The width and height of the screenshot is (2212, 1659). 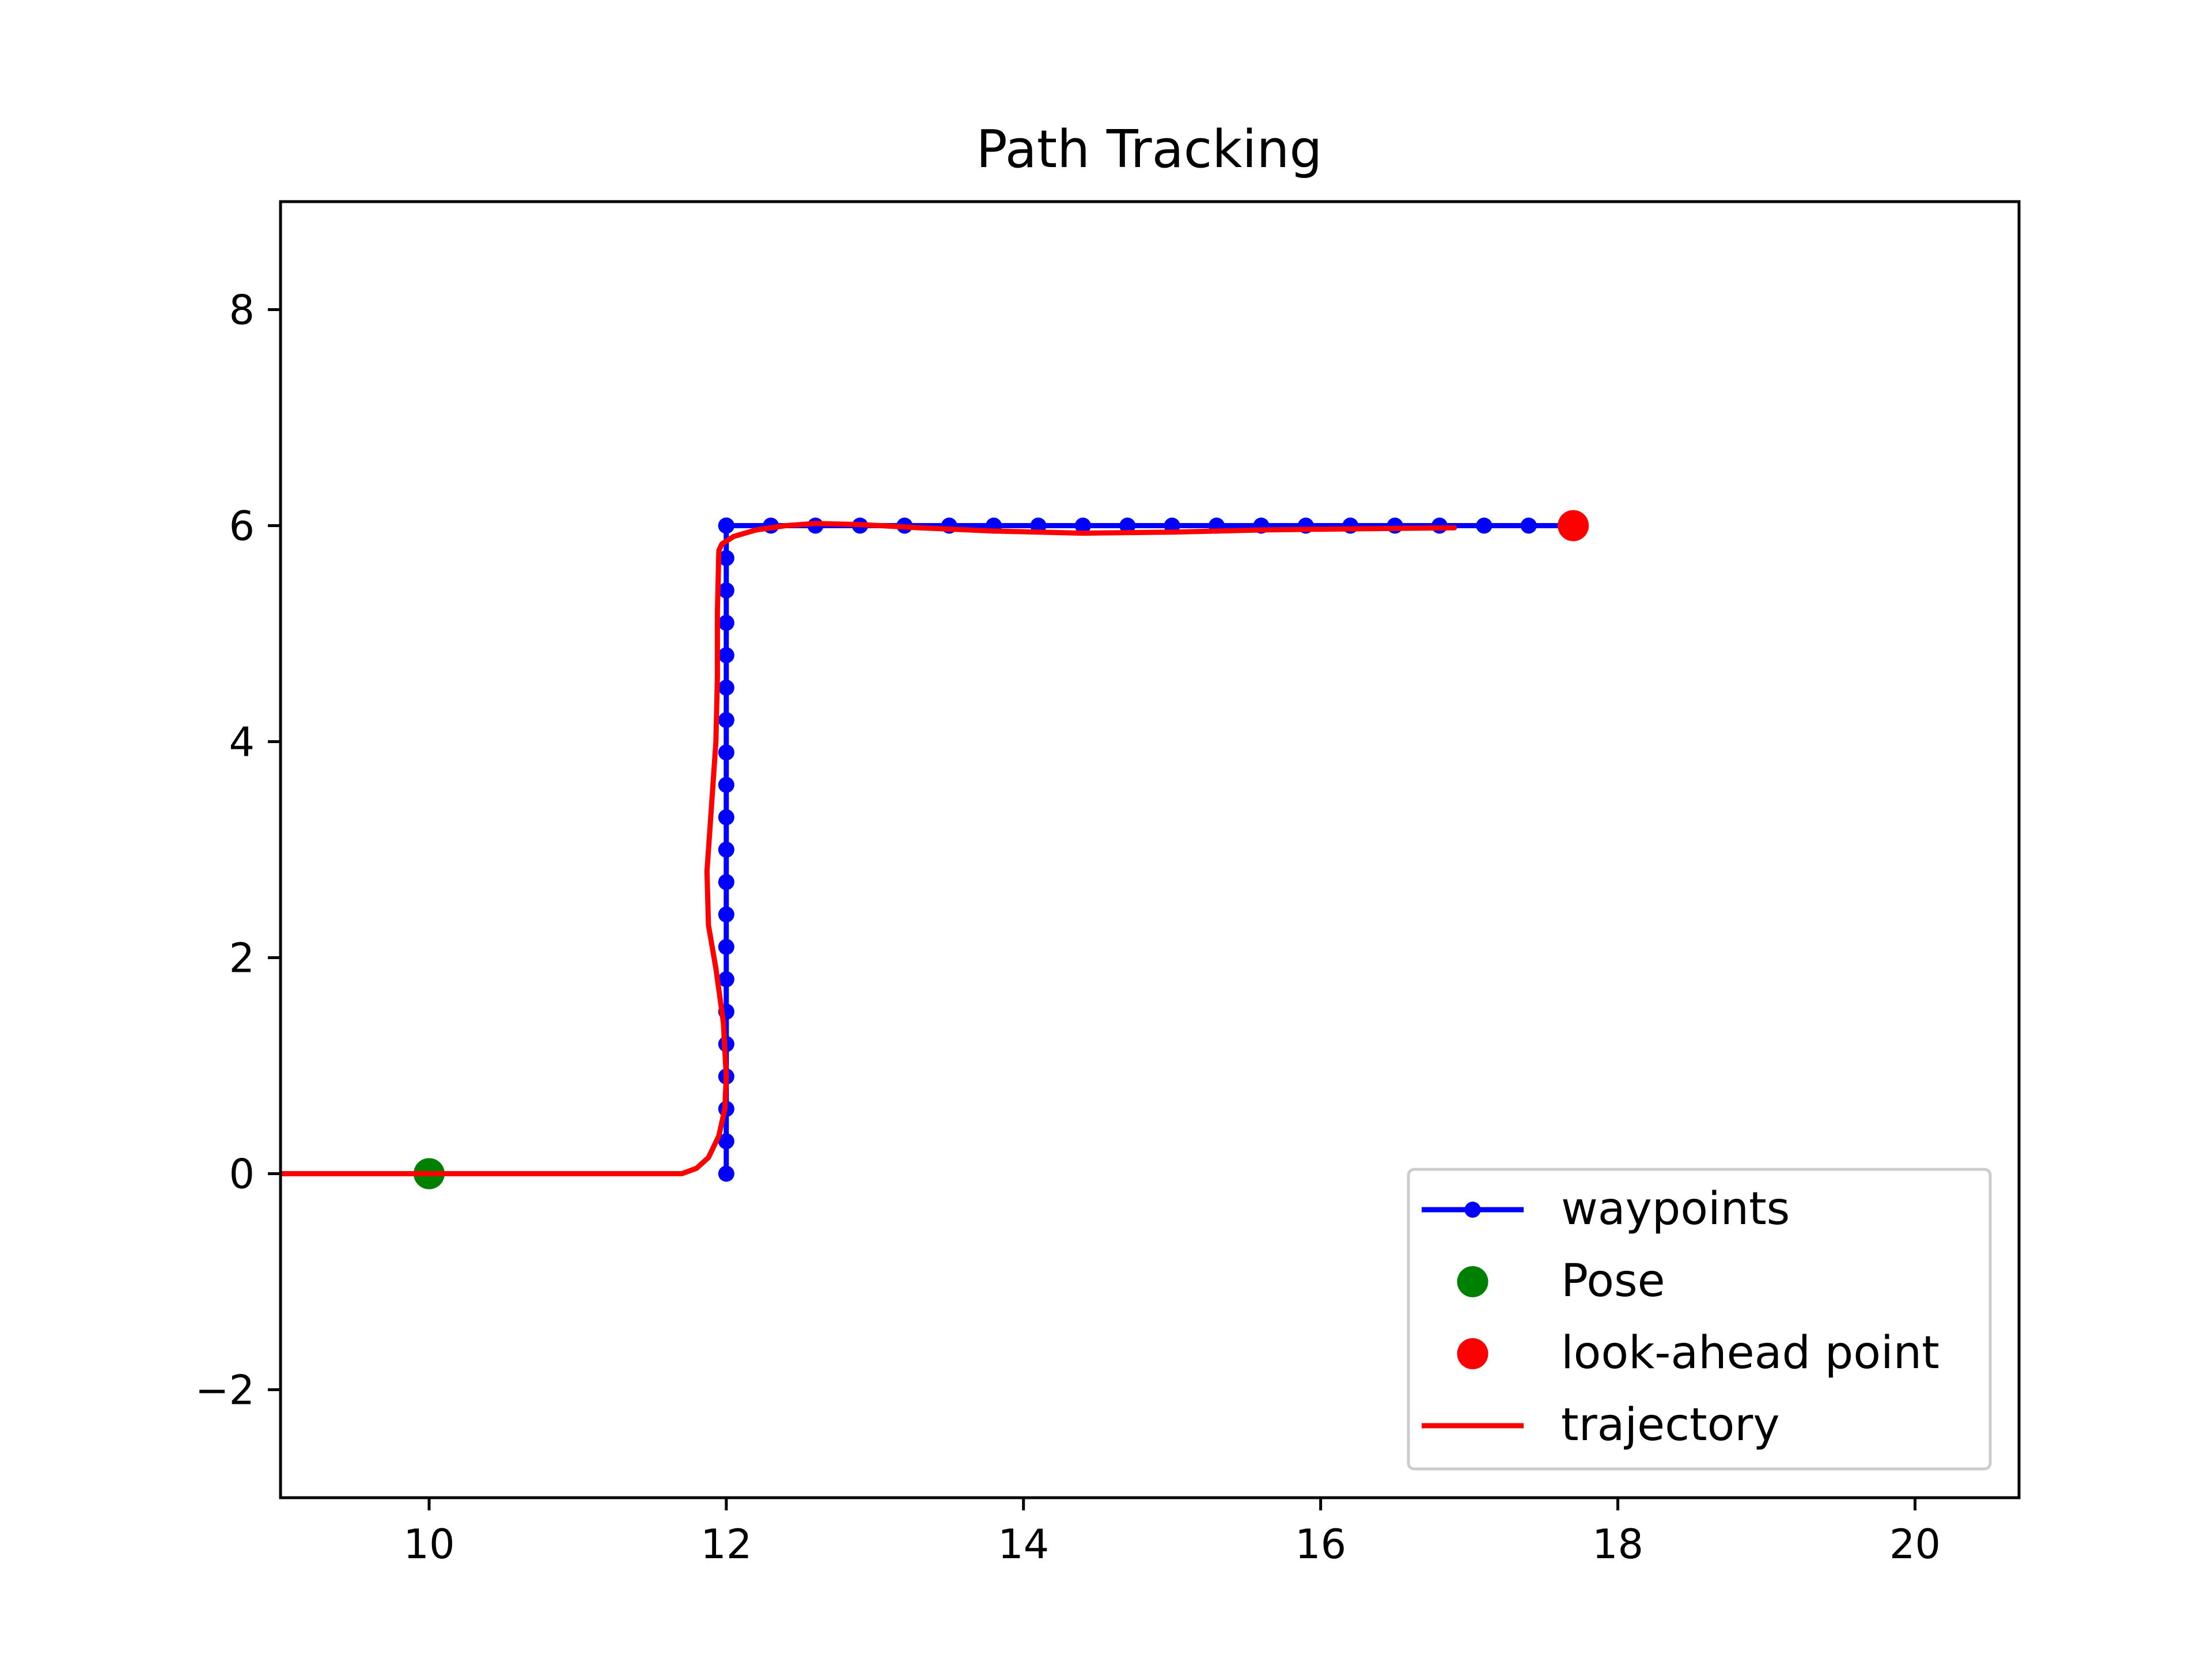 I want to click on legend-look-ahead-point-marker, so click(x=1472, y=1353).